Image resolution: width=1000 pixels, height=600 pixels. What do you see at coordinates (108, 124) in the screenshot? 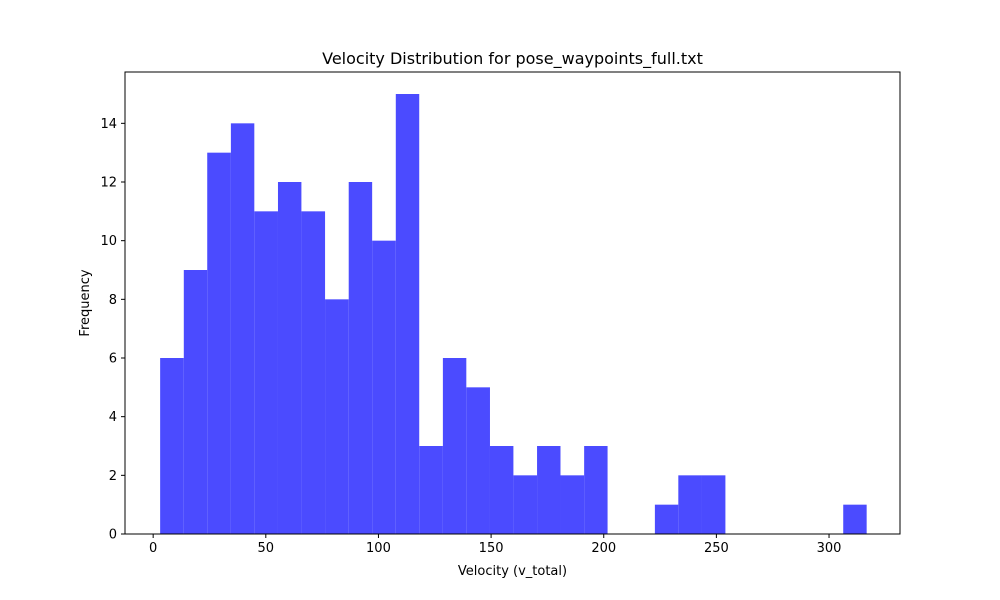
I see `y-tick-label: 14` at bounding box center [108, 124].